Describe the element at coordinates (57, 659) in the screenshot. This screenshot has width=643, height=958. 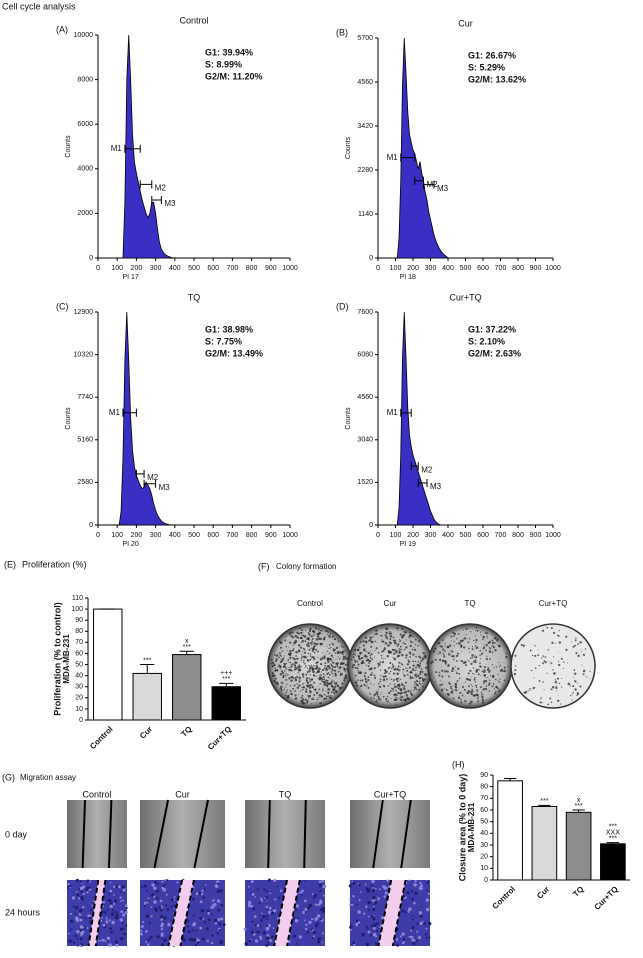
I see `y-axis-label: Proliferation (% to control)` at that location.